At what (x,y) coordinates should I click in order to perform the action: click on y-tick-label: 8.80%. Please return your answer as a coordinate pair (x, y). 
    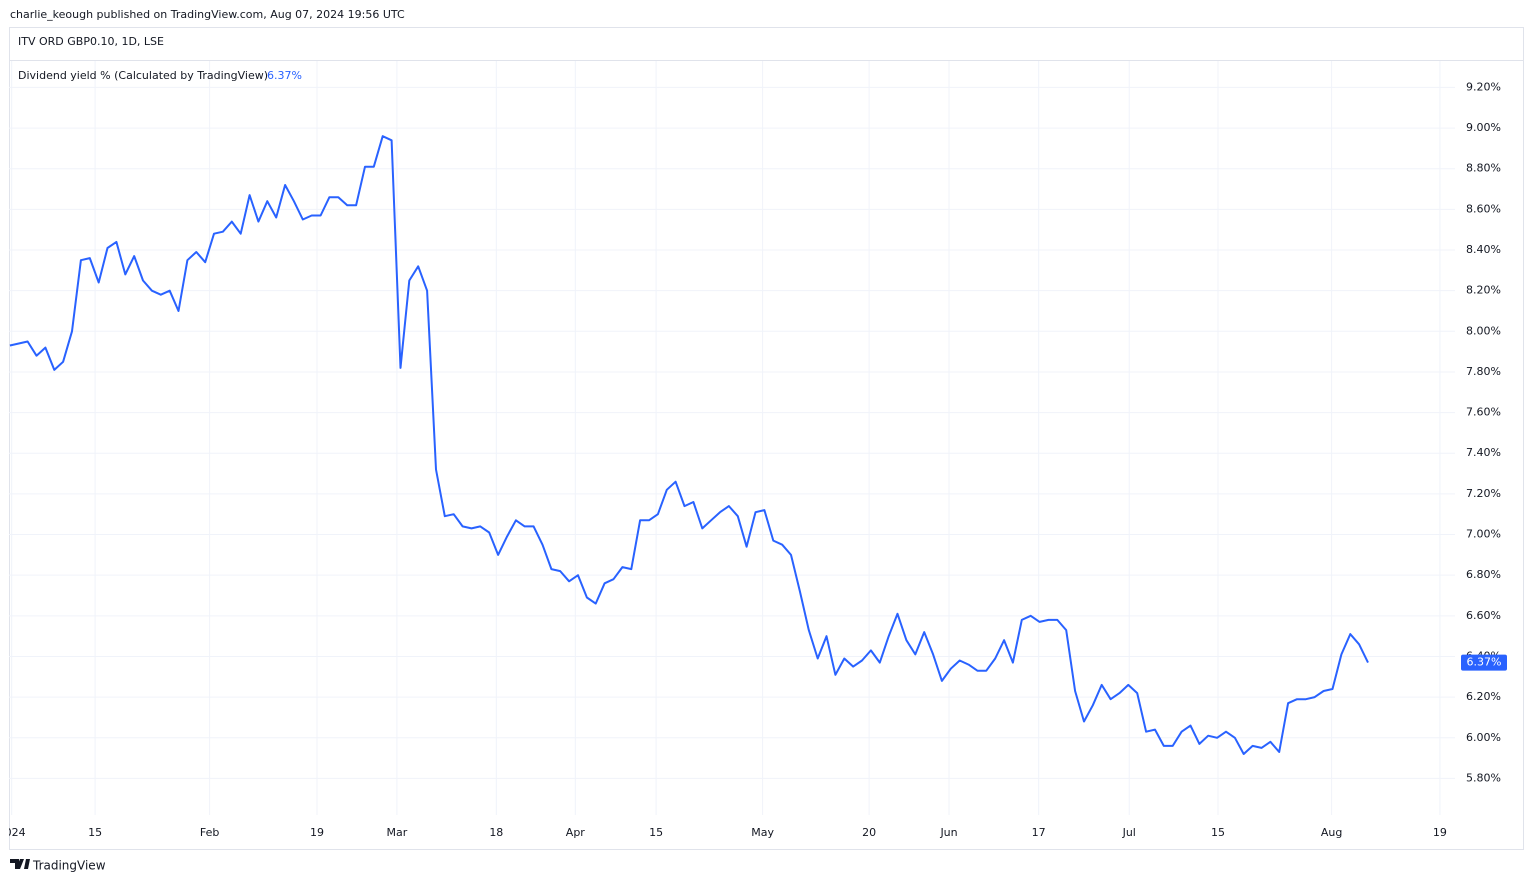
    Looking at the image, I should click on (1483, 168).